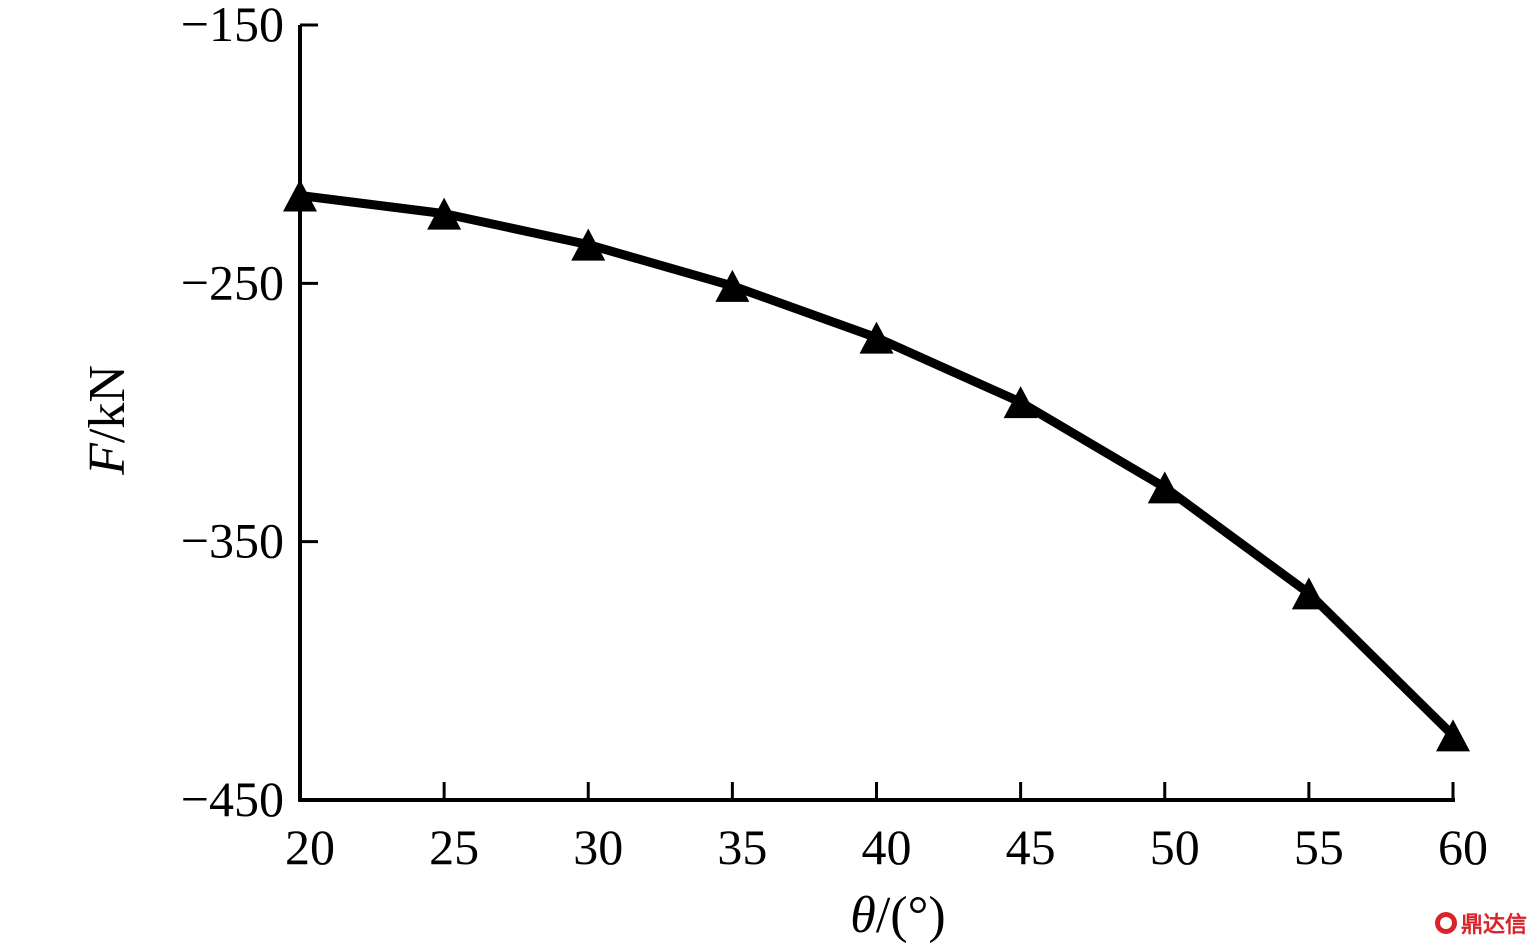 This screenshot has height=945, width=1535. I want to click on x-axis-unit: /(°), so click(911, 915).